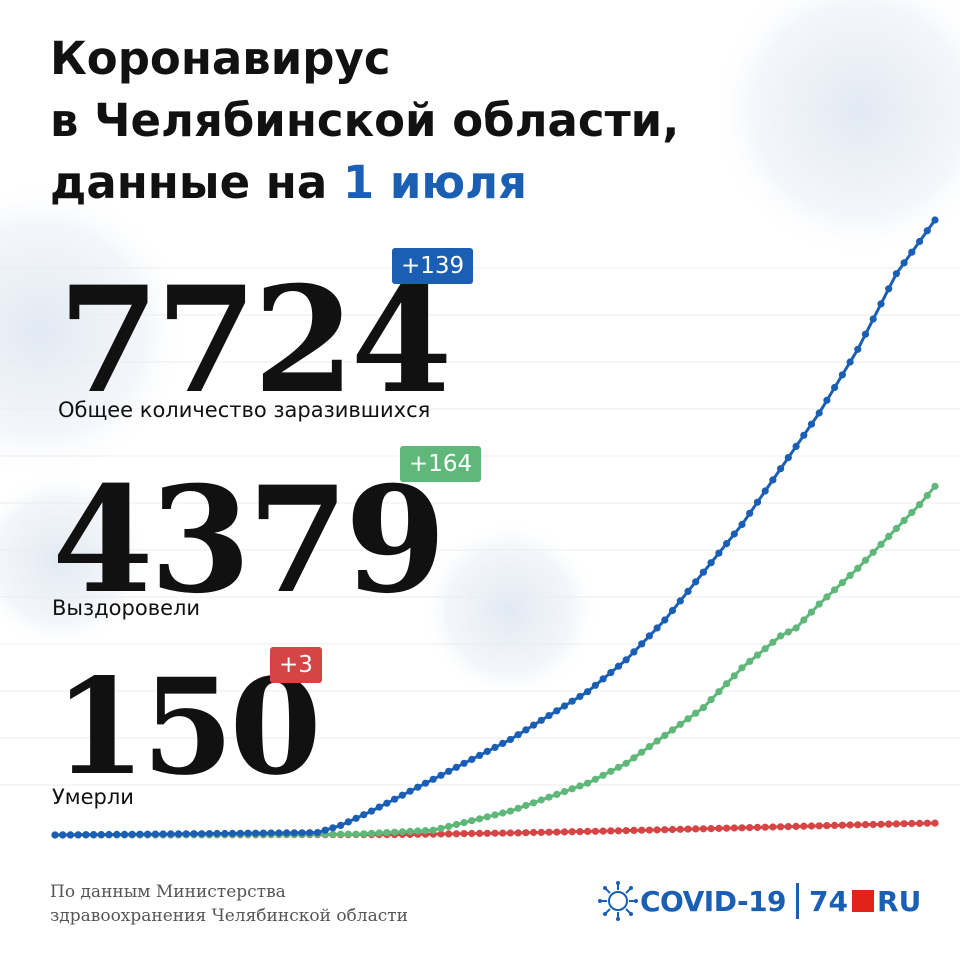  I want to click on brand-red-square, so click(863, 901).